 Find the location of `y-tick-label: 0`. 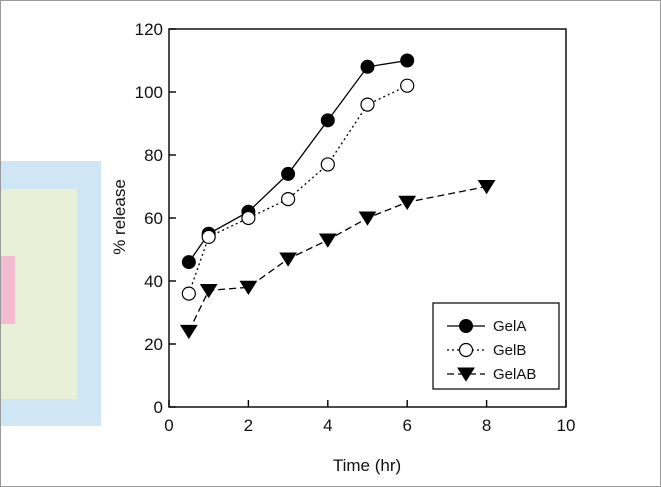

y-tick-label: 0 is located at coordinates (158, 407).